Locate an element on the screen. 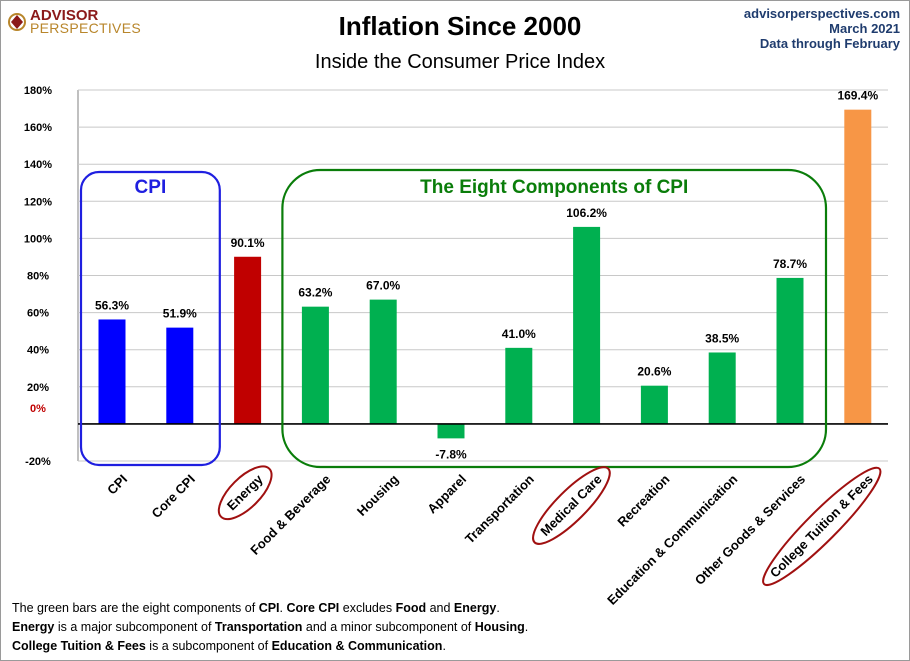 This screenshot has height=661, width=910. highlight-oval-medical-care is located at coordinates (571, 505).